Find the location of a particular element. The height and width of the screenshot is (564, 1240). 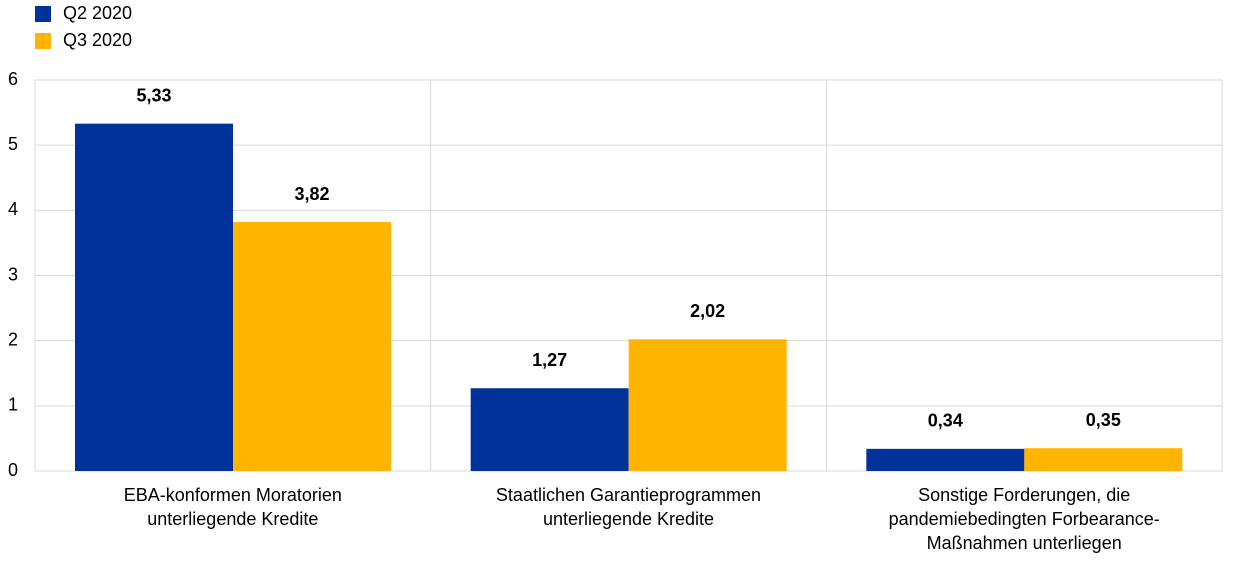

x-tick-label: pandemiebedingten Forbearance- is located at coordinates (1024, 519).